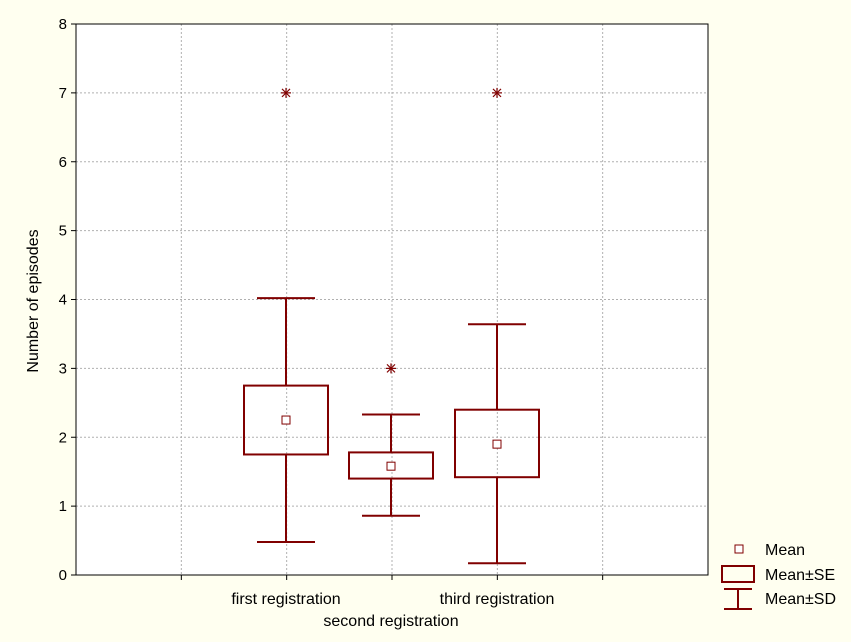 This screenshot has width=851, height=642. I want to click on legend-sd-label: Mean±SD, so click(800, 599).